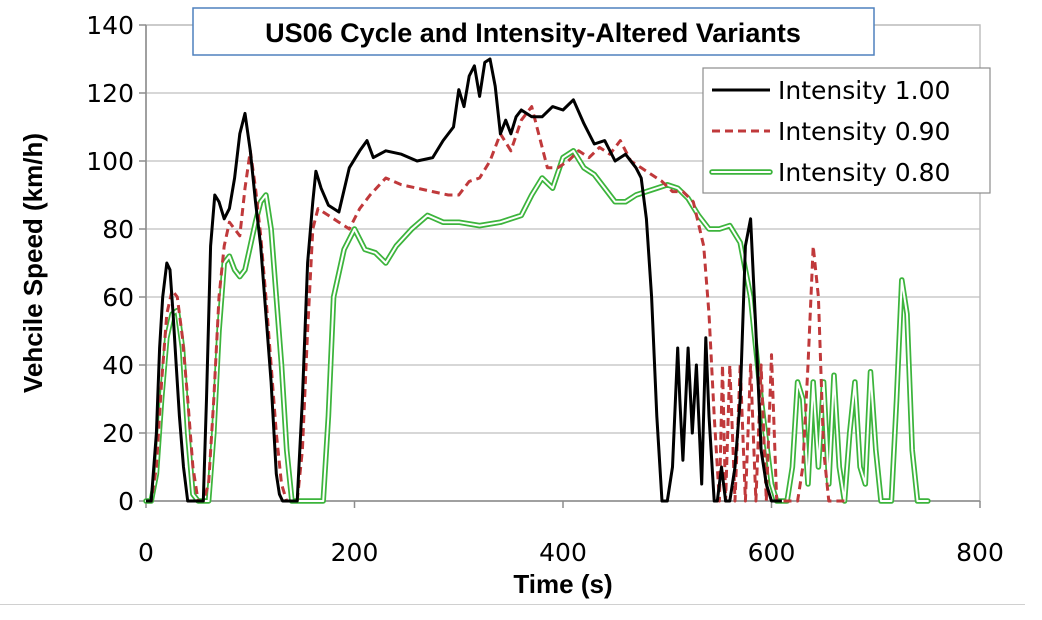 This screenshot has width=1042, height=620. I want to click on x-axis-title: Time (s), so click(562, 584).